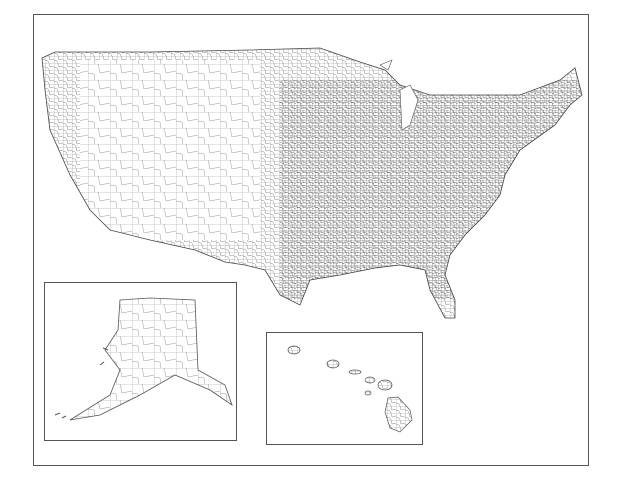 The width and height of the screenshot is (621, 480). I want to click on alaska-inset, so click(140, 361).